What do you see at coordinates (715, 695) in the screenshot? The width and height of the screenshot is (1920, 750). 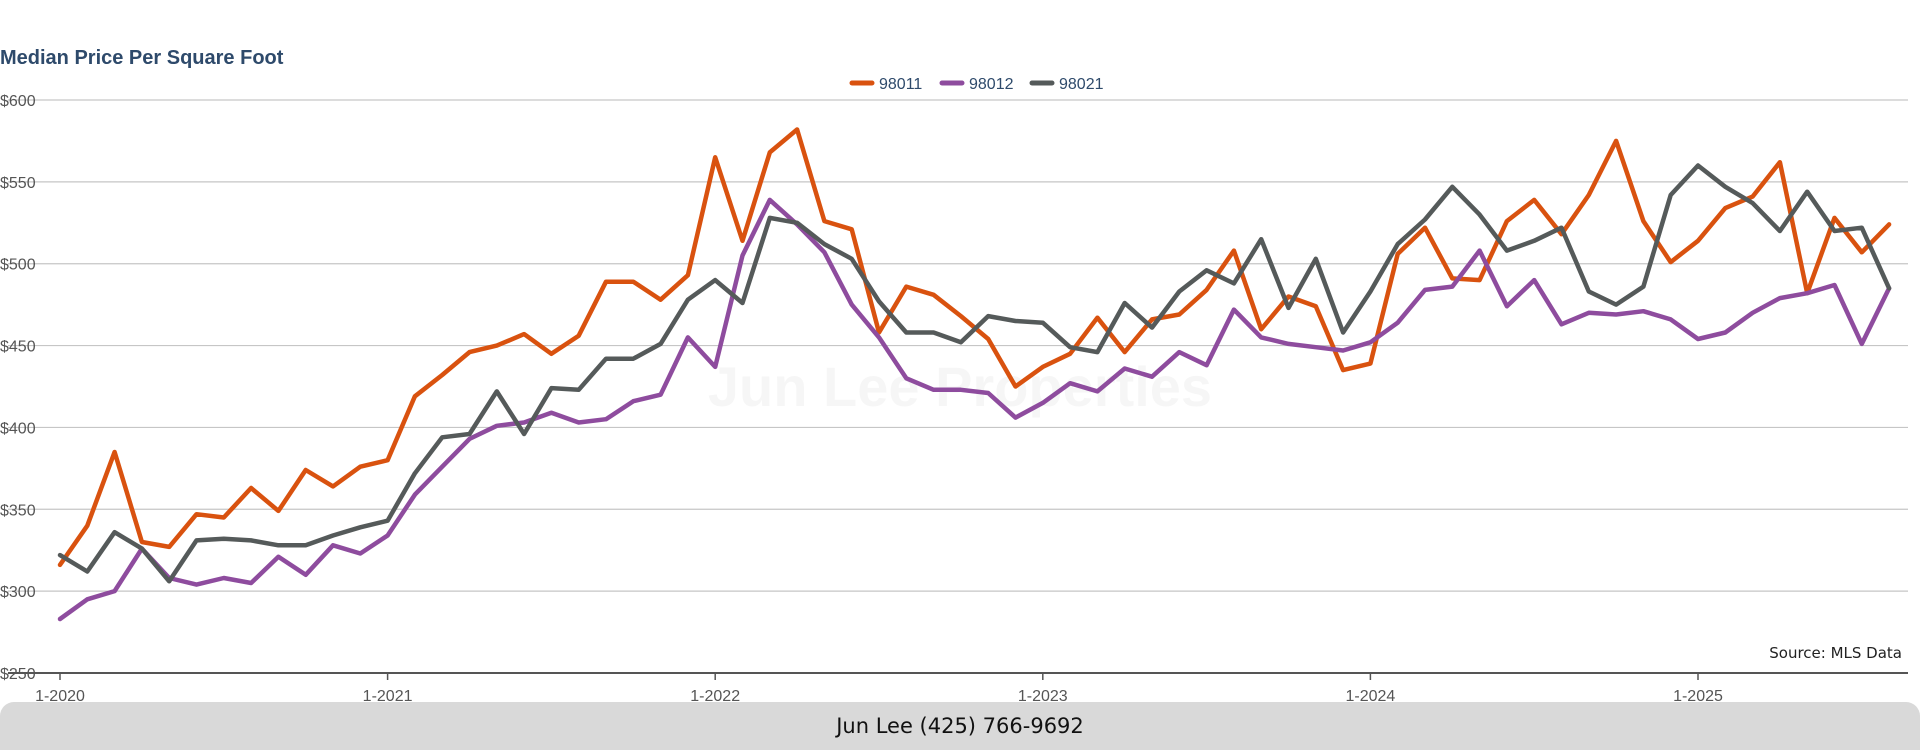 I see `x-tick-label: 1-2022` at bounding box center [715, 695].